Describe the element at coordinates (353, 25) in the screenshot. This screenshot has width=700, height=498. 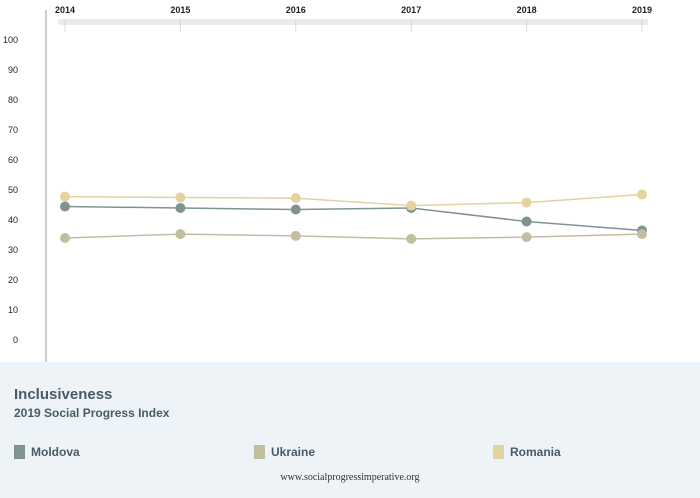
I see `x-axis-ticks` at that location.